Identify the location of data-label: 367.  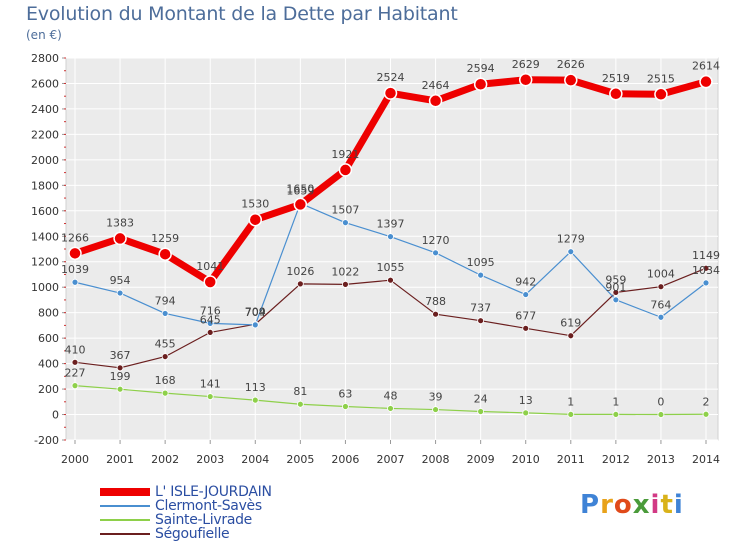
(120, 355).